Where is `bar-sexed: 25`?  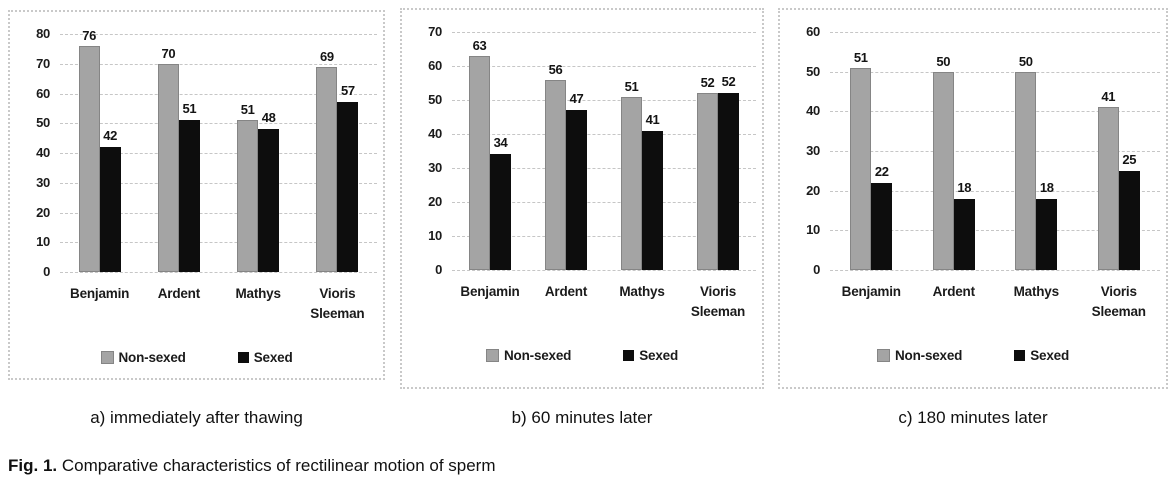 bar-sexed: 25 is located at coordinates (1129, 211).